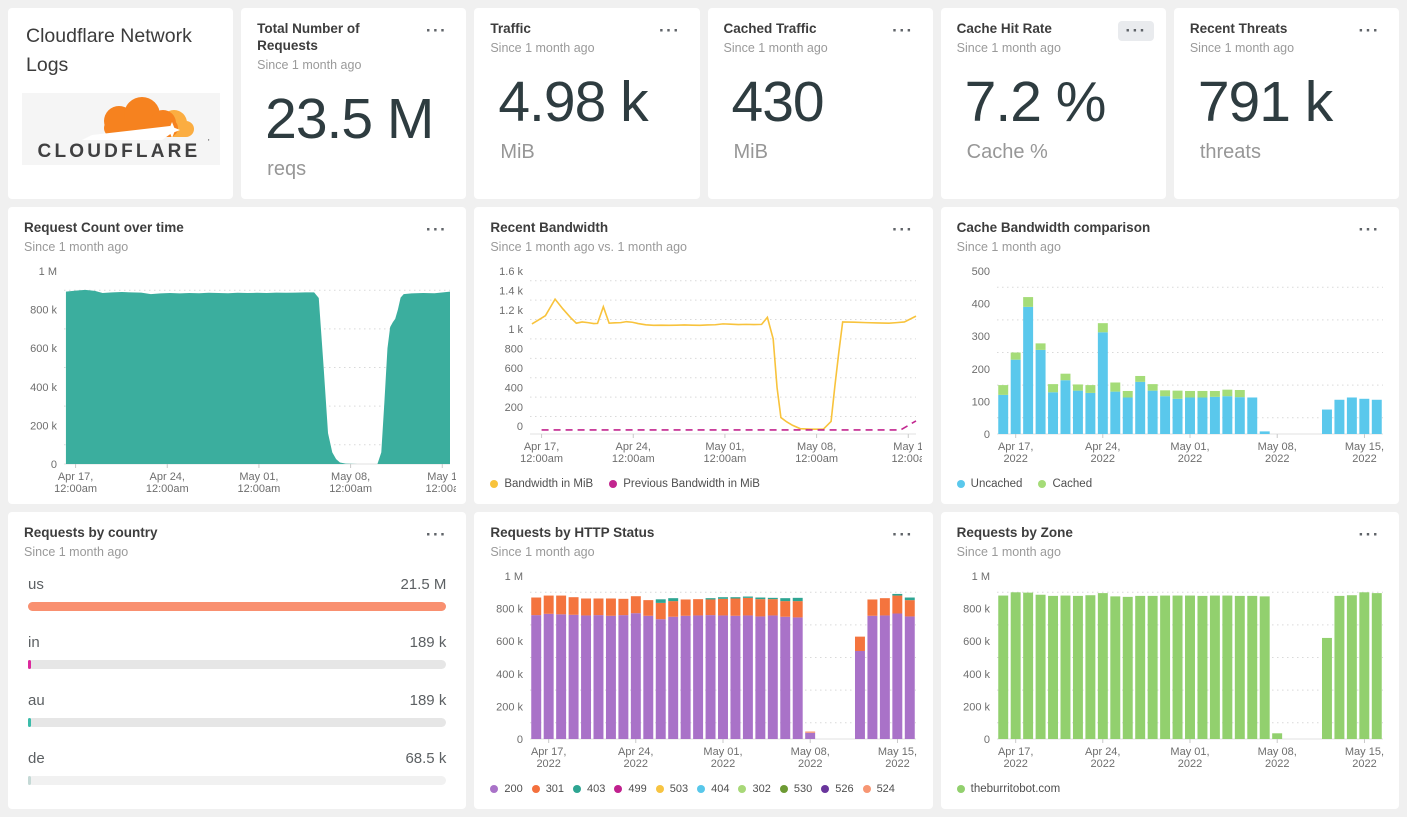  I want to click on legend-item: 403, so click(589, 789).